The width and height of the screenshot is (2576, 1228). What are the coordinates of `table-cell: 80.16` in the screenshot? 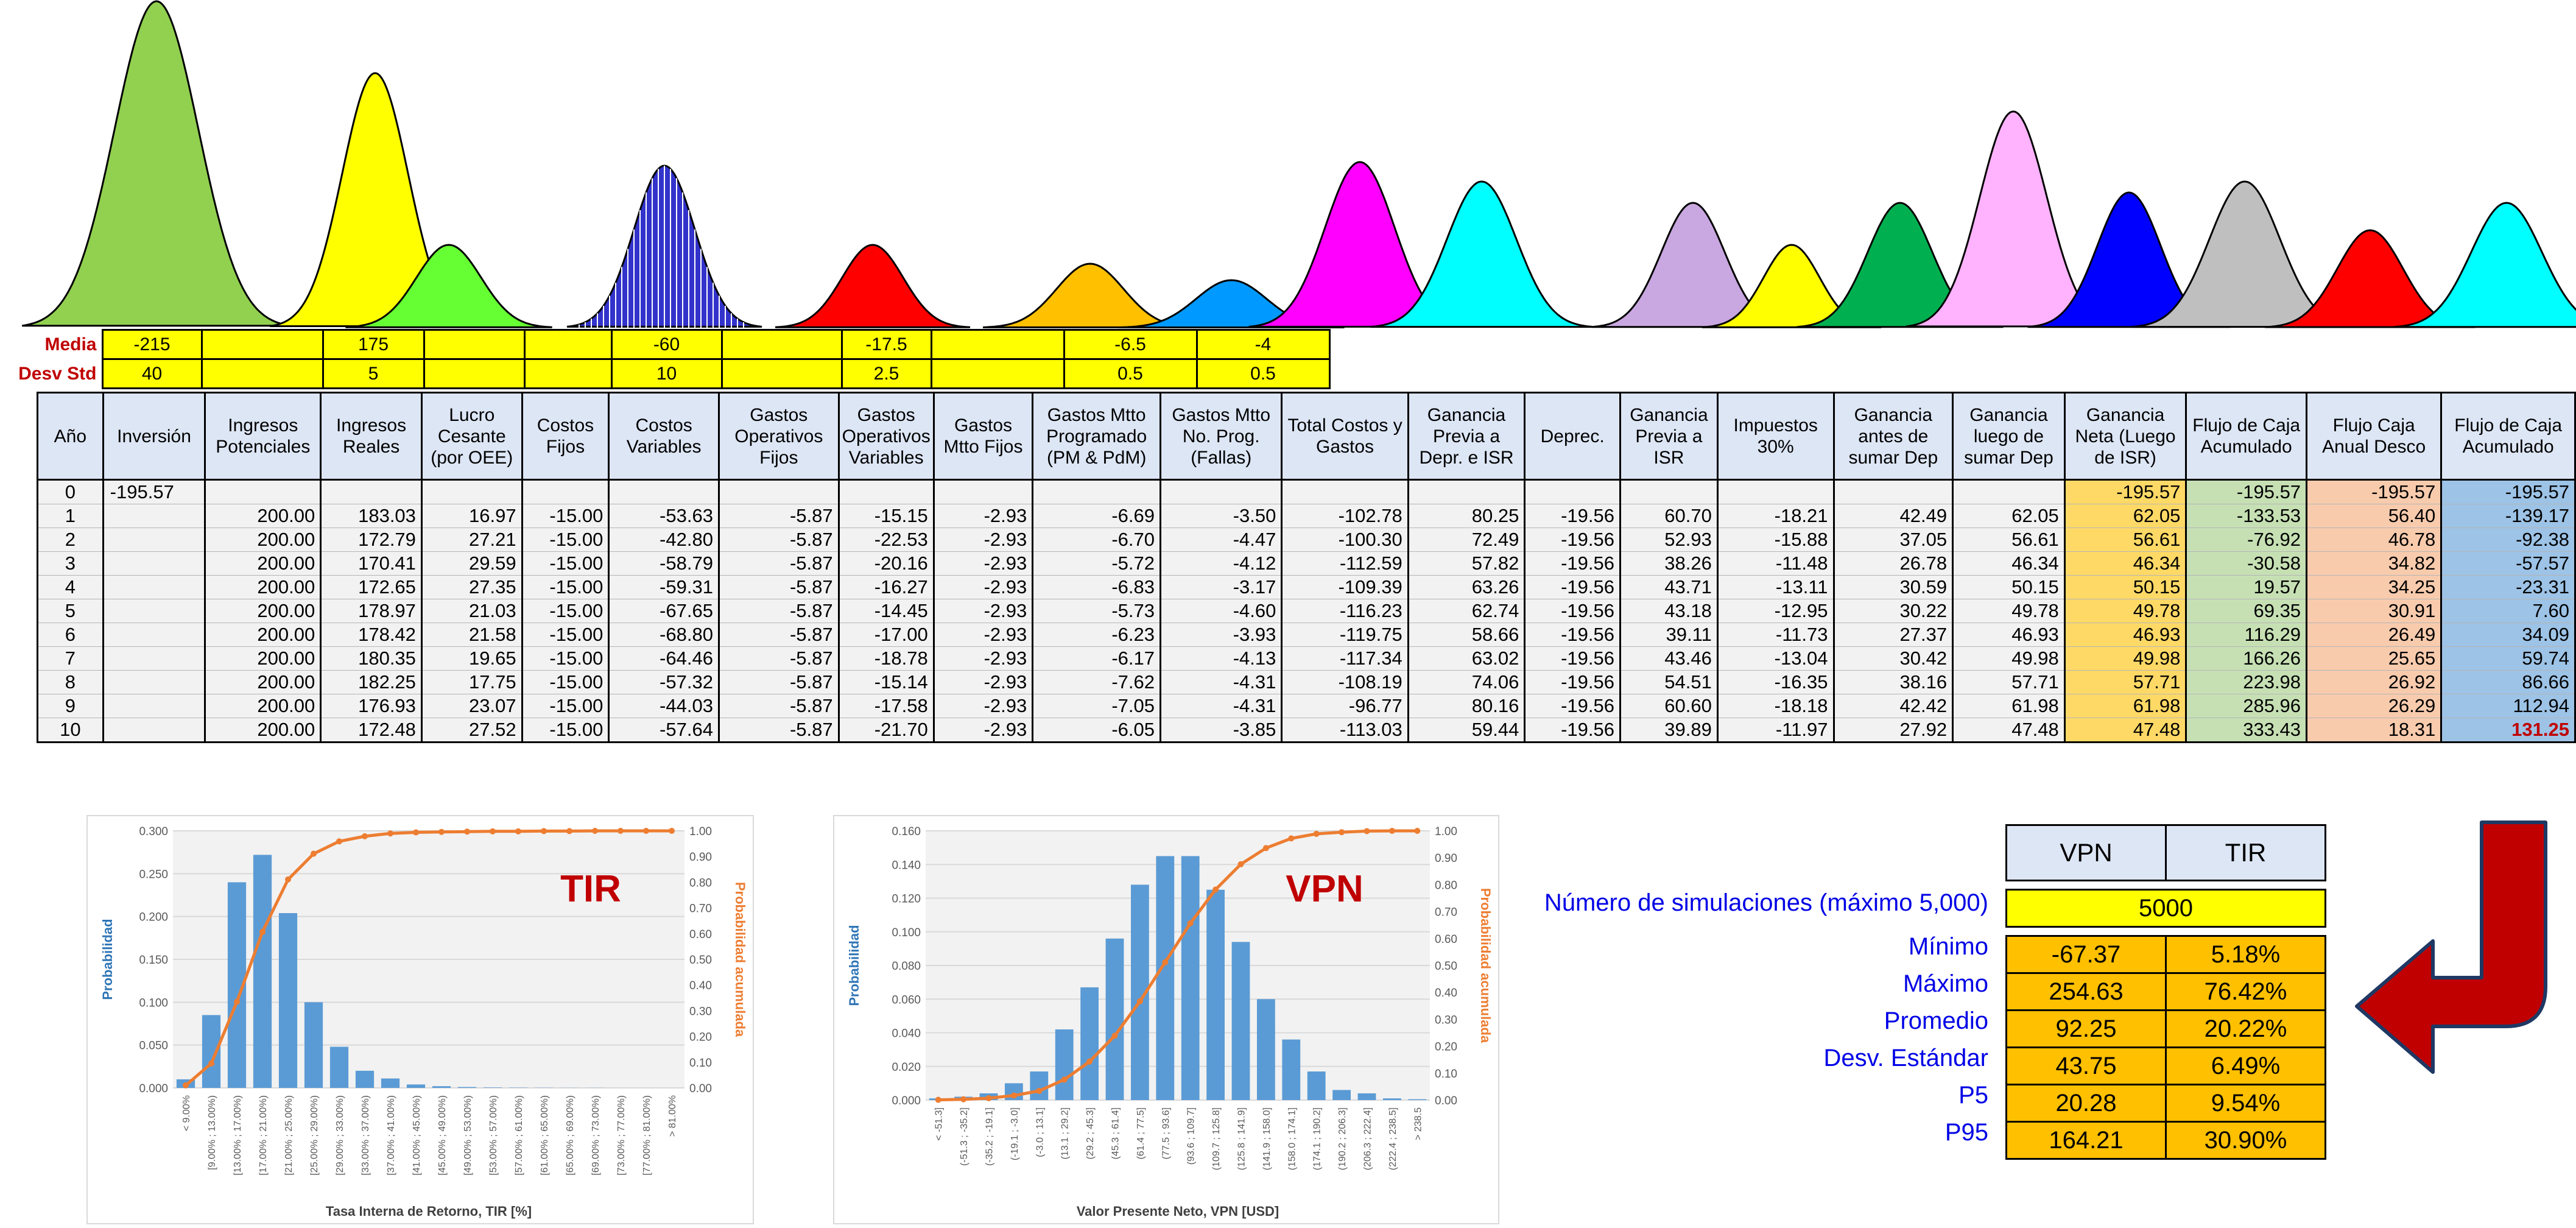 It's located at (1466, 706).